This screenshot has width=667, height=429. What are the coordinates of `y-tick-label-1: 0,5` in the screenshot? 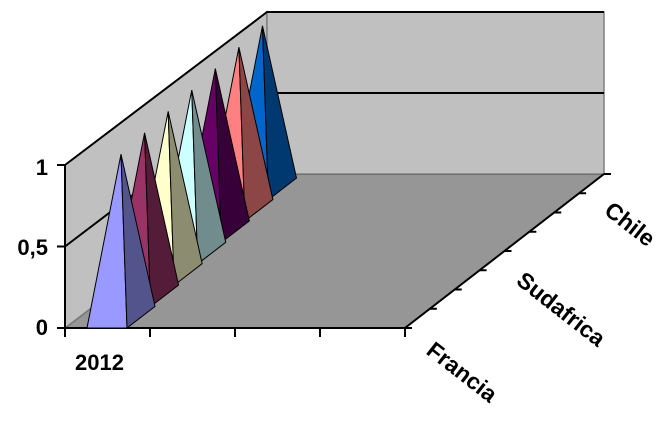 It's located at (32, 247).